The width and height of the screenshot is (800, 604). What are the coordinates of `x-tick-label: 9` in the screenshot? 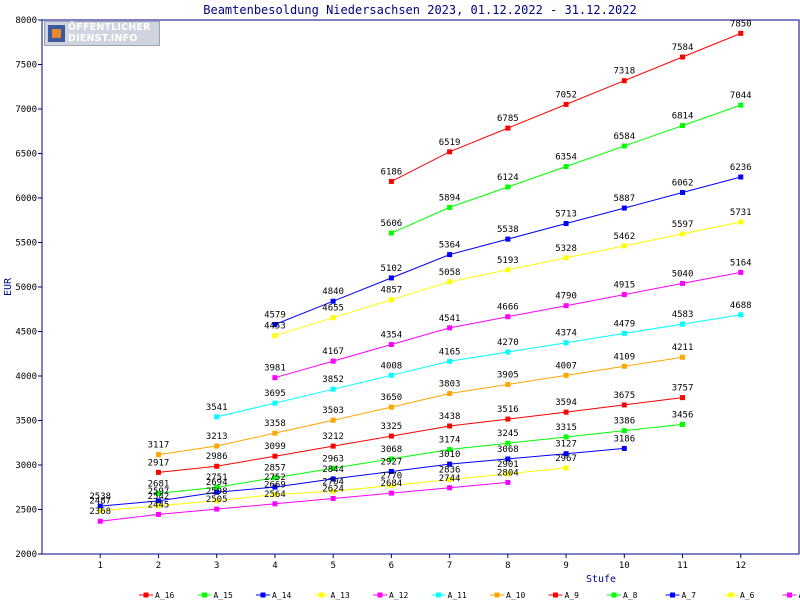 It's located at (565, 566).